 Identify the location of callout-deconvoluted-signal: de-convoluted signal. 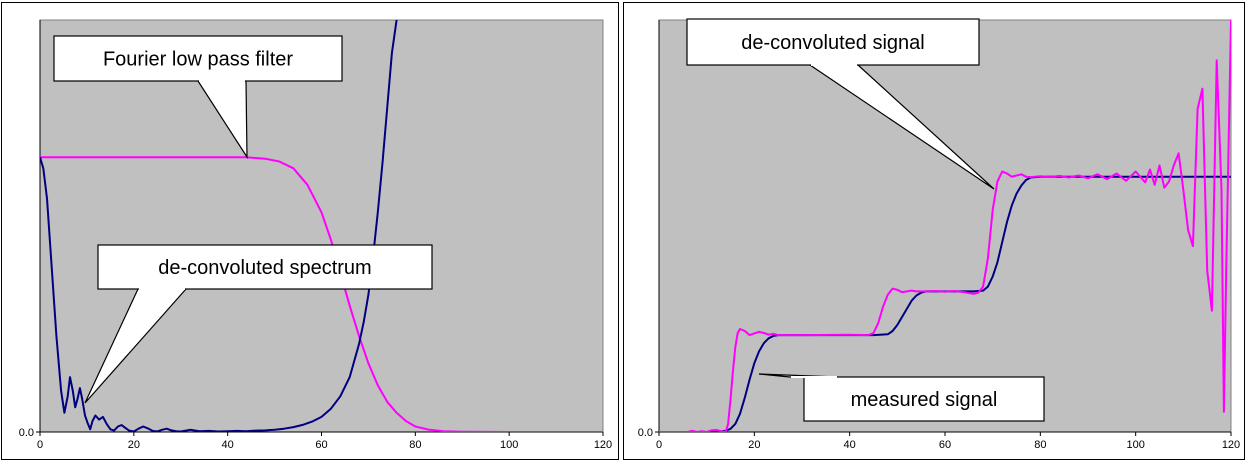
(840, 104).